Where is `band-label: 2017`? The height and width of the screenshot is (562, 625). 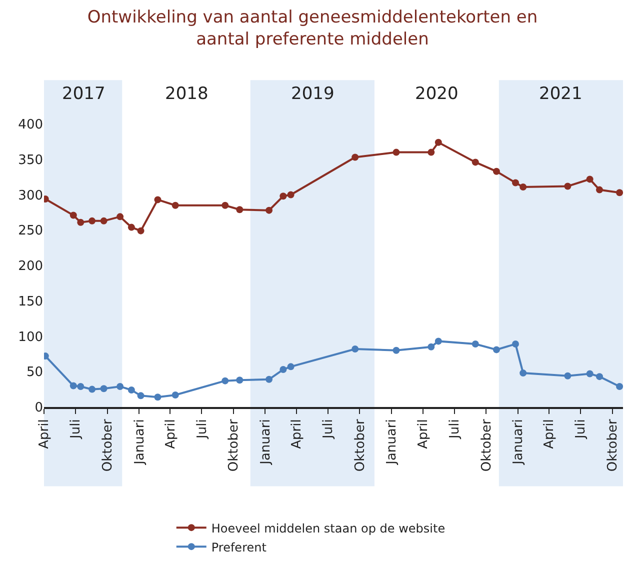
band-label: 2017 is located at coordinates (84, 94).